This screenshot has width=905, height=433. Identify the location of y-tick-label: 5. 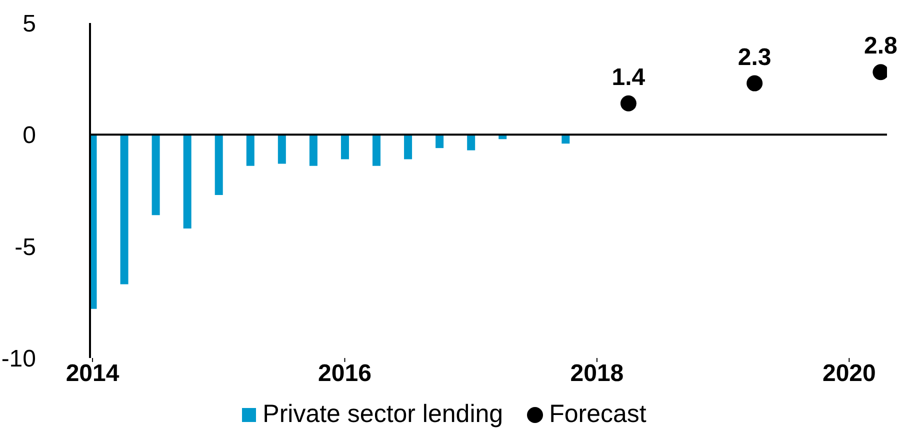
(29, 24).